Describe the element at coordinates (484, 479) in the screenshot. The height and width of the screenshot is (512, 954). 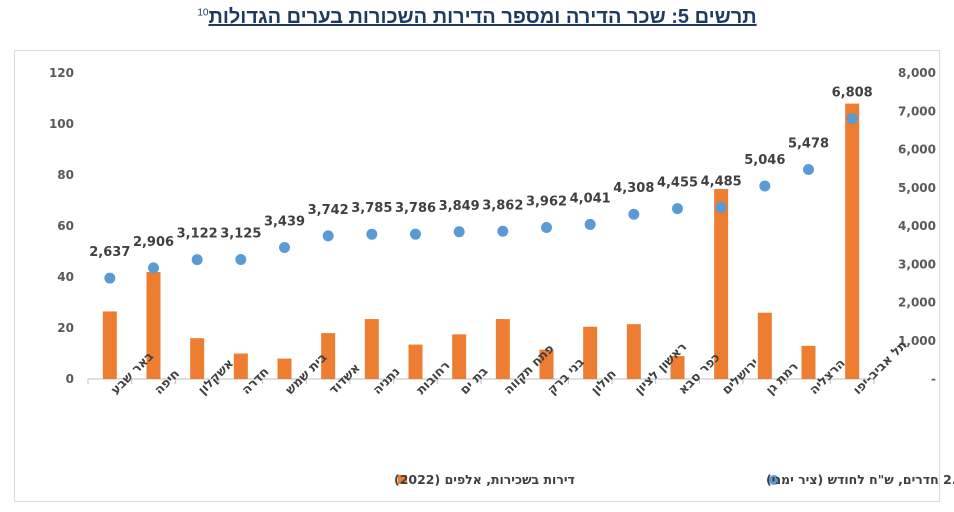
I see `legend-label-bars: דירות בשכירות, אלפים (2022)` at that location.